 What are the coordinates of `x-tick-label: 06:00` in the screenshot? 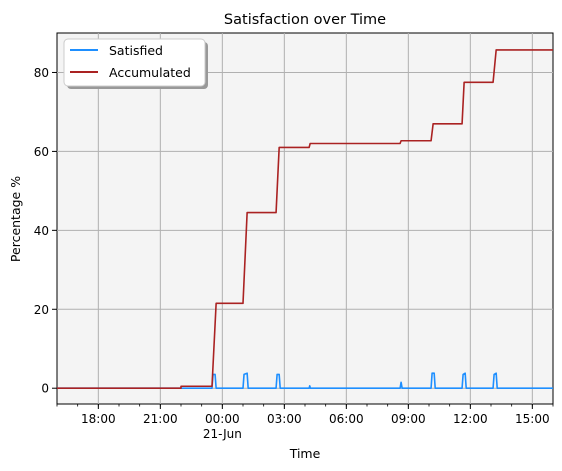 It's located at (346, 419).